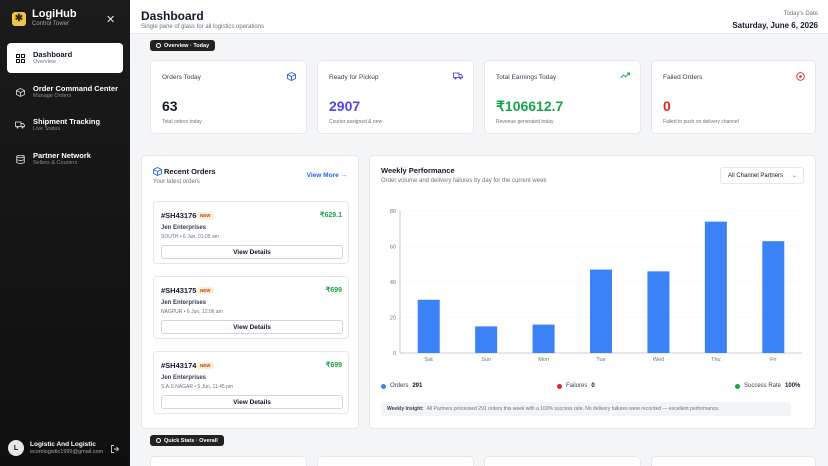 This screenshot has width=828, height=466. What do you see at coordinates (20, 159) in the screenshot?
I see `database-icon` at bounding box center [20, 159].